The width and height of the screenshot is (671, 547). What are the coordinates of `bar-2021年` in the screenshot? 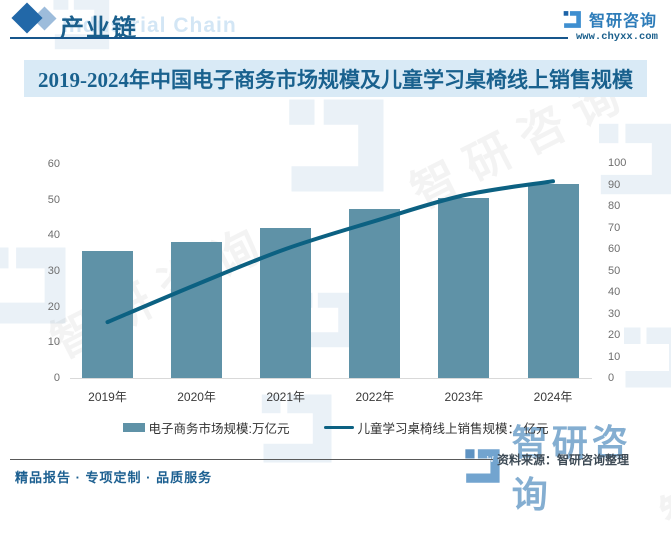 It's located at (286, 303).